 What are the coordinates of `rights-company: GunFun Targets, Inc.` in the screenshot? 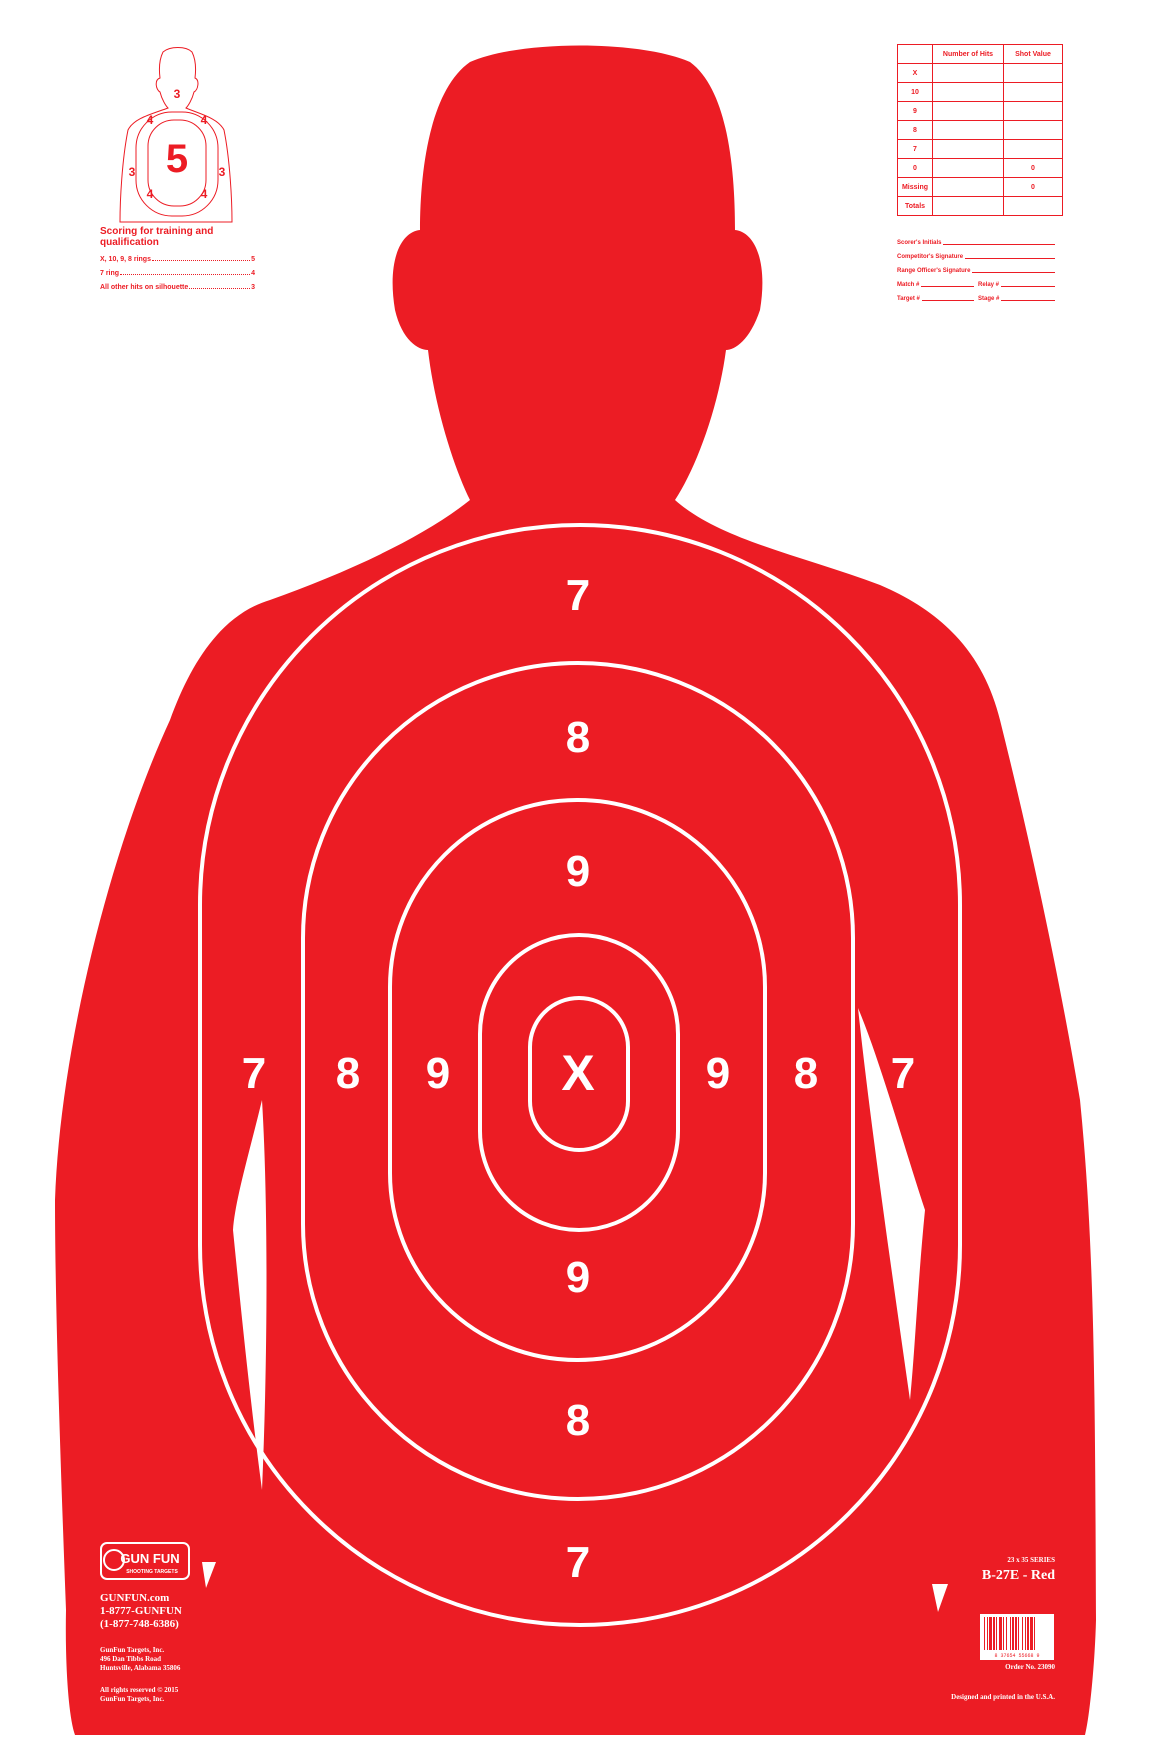 It's located at (132, 1699).